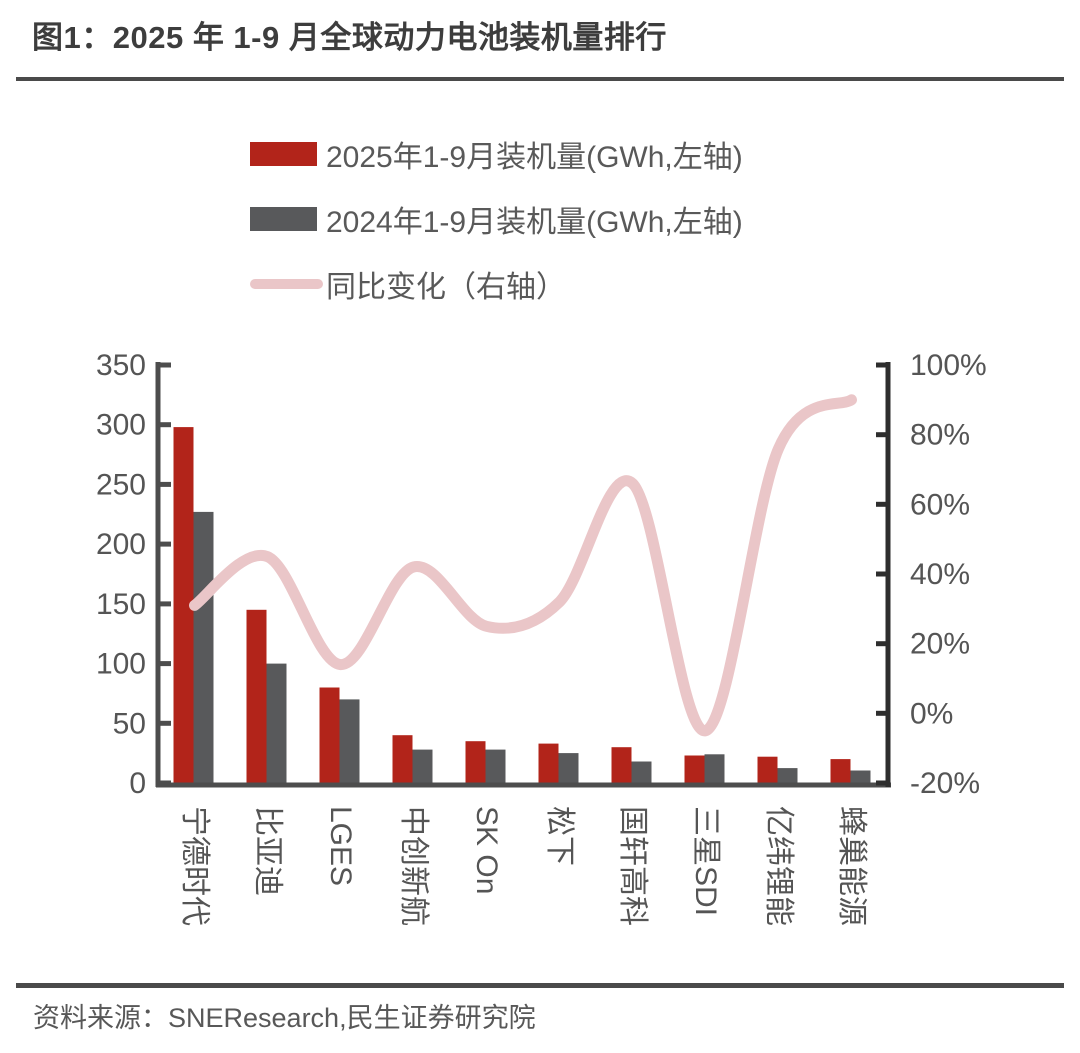 The width and height of the screenshot is (1080, 1053). Describe the element at coordinates (413, 866) in the screenshot. I see `x-axis-label-3: 中创新航` at that location.